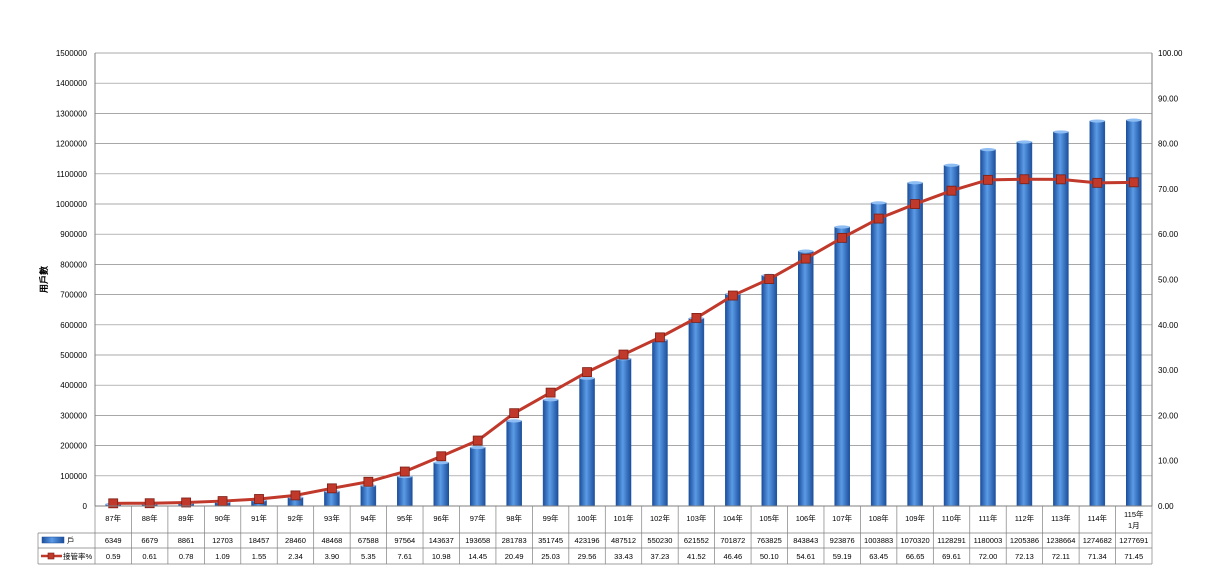  What do you see at coordinates (988, 556) in the screenshot?
I see `table-cell-rate: 72.00` at bounding box center [988, 556].